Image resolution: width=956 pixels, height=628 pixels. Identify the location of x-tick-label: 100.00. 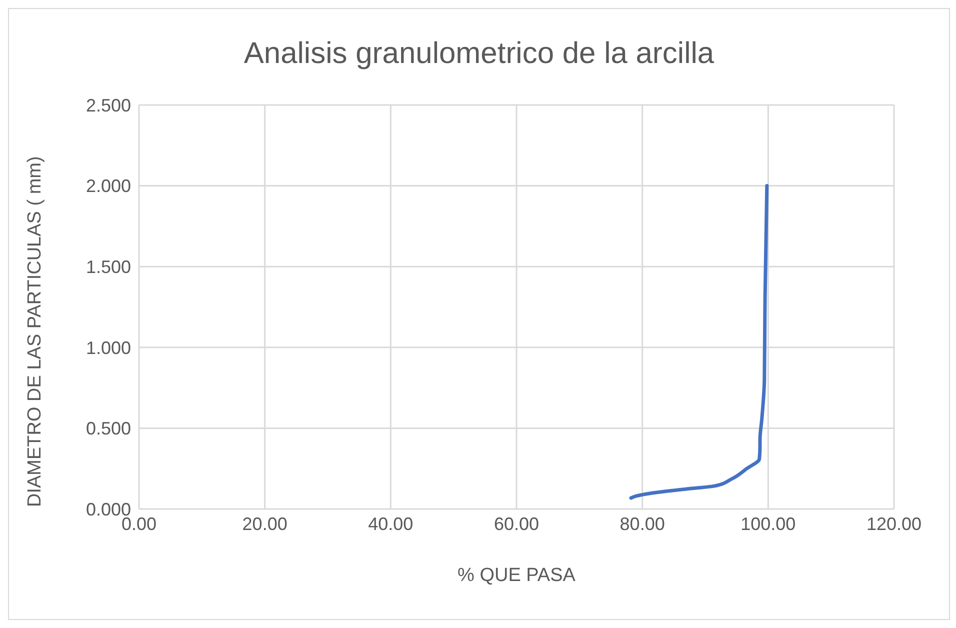
(768, 524).